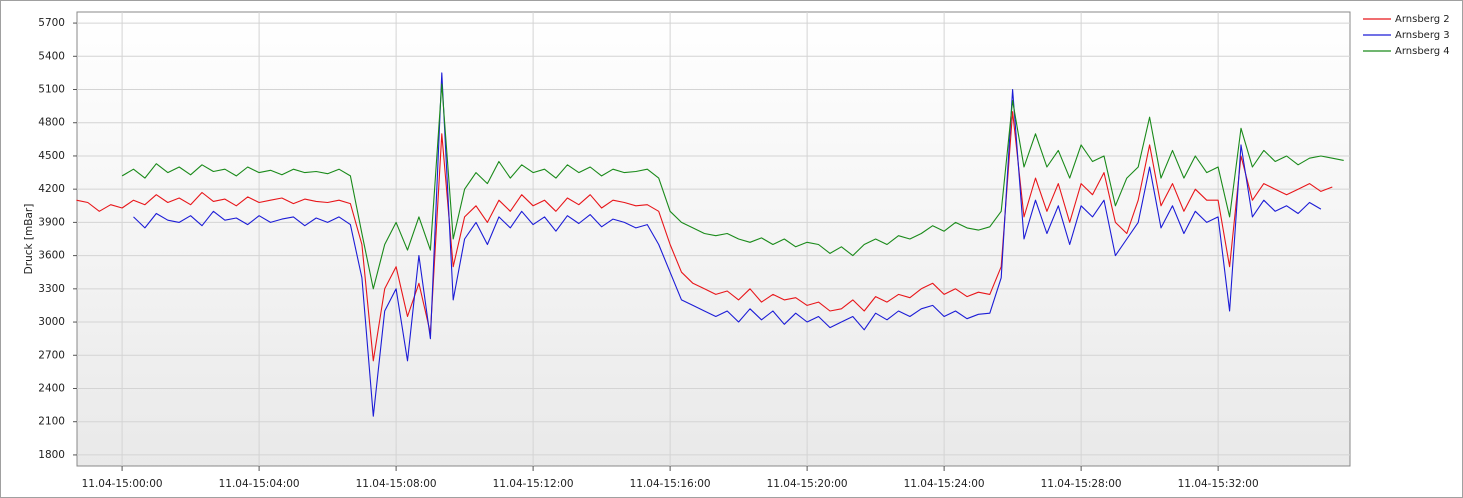 The width and height of the screenshot is (1463, 498). I want to click on y-axis-label: Druck [mBar], so click(29, 239).